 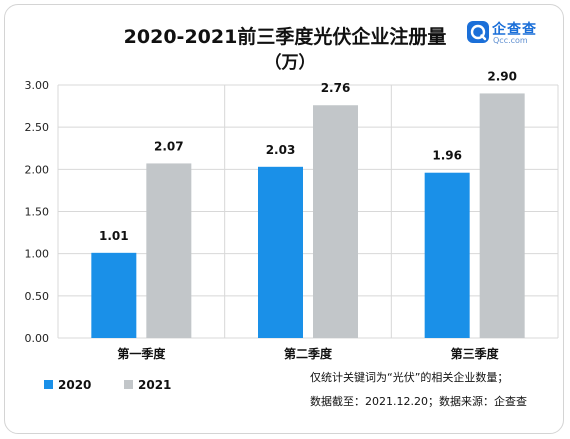 What do you see at coordinates (336, 88) in the screenshot?
I see `bar-value-label: 2.76` at bounding box center [336, 88].